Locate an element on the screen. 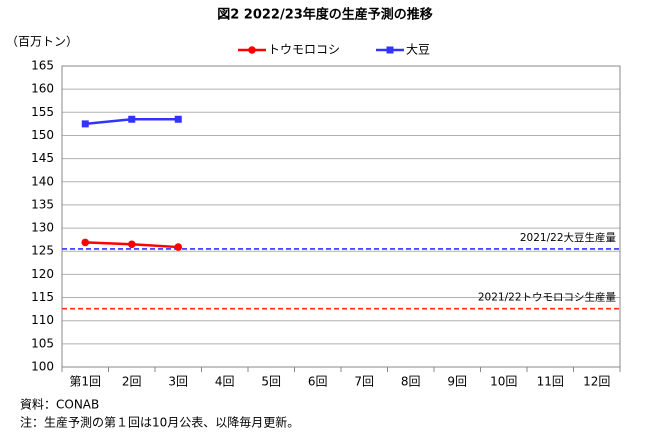 Image resolution: width=650 pixels, height=440 pixels. y-tick-label: 135 is located at coordinates (42, 204).